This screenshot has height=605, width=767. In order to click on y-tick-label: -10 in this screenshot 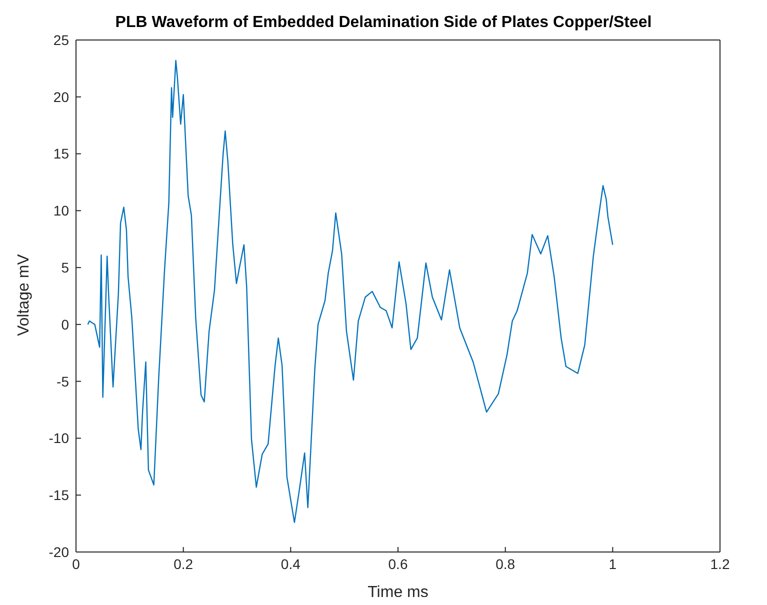, I will do `click(59, 438)`.